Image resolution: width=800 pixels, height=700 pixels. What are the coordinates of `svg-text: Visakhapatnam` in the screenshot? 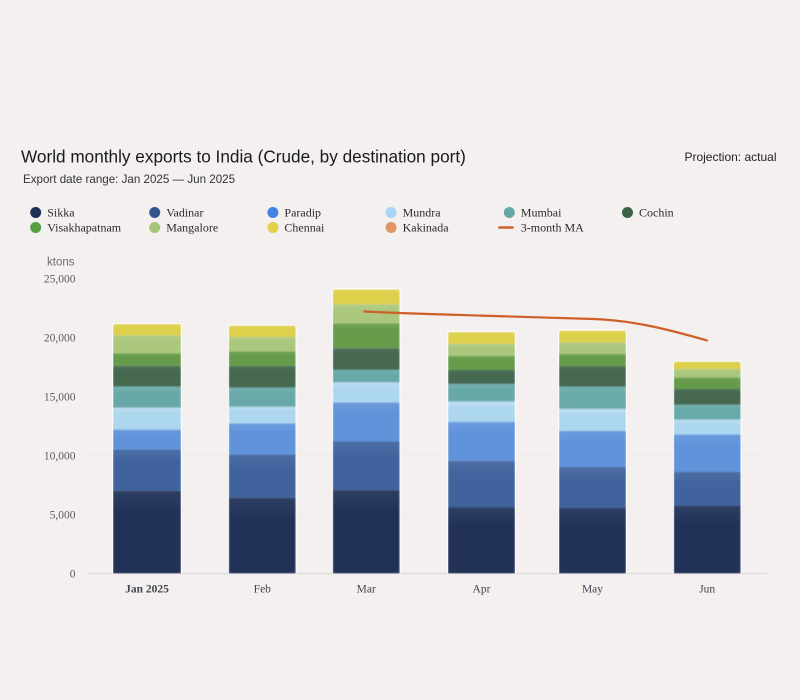 It's located at (84, 228).